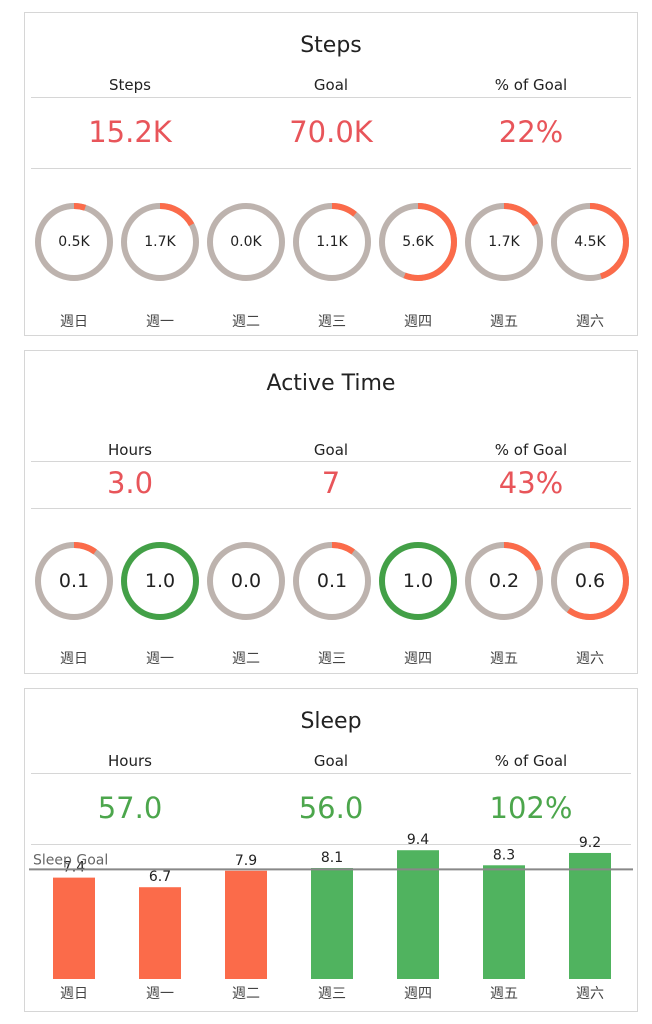 Image resolution: width=652 pixels, height=1024 pixels. What do you see at coordinates (332, 858) in the screenshot?
I see `bar-value-label: 8.1` at bounding box center [332, 858].